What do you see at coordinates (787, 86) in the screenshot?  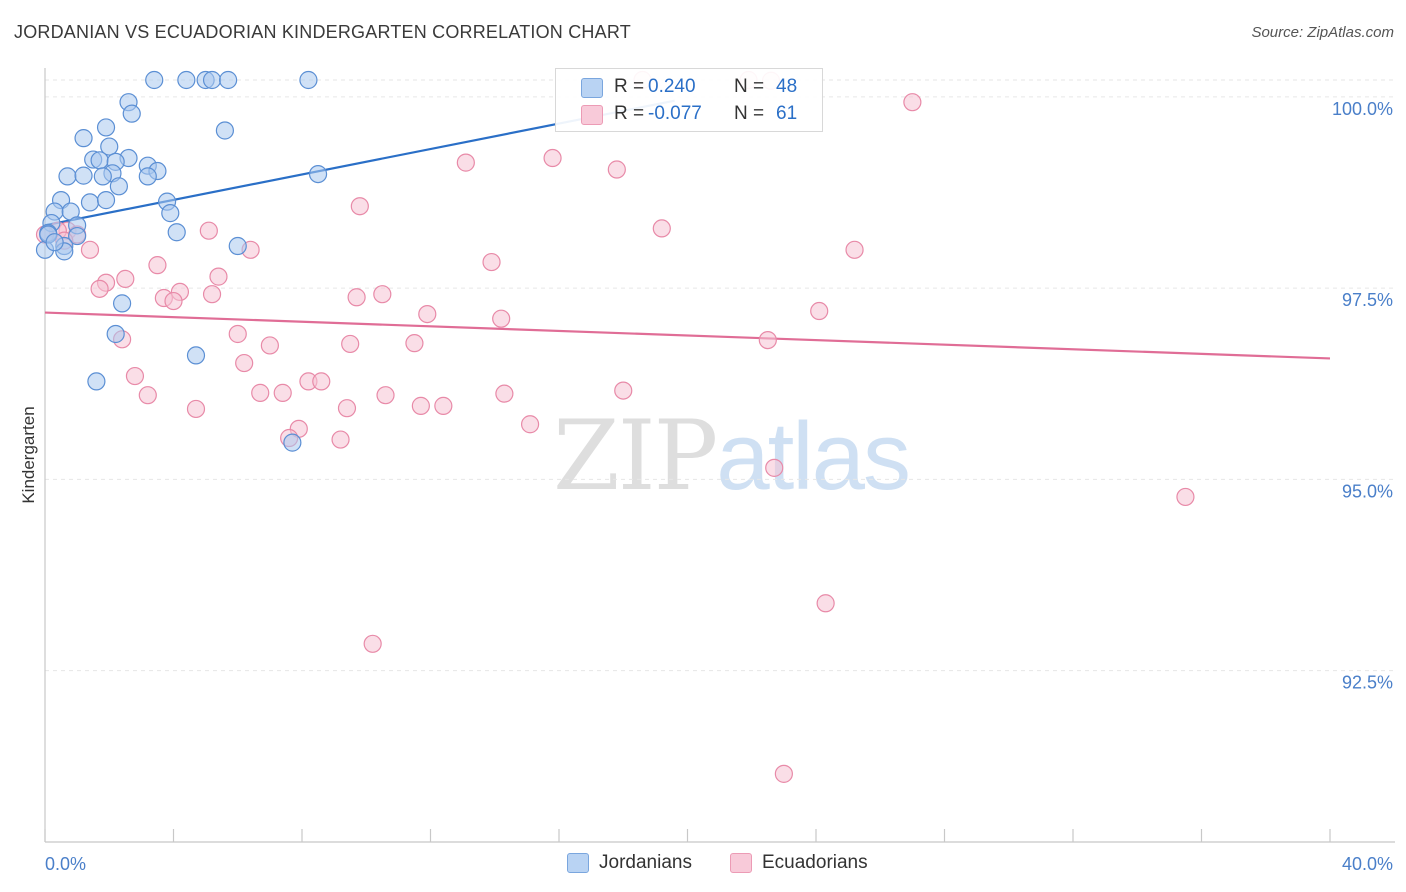 I see `legend-n-value: 48` at bounding box center [787, 86].